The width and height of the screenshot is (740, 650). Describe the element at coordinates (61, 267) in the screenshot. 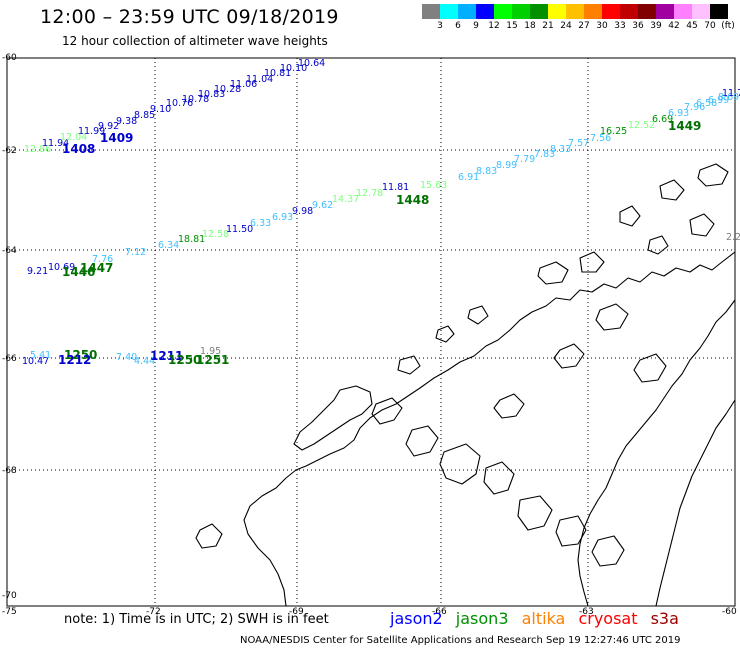

I see `swh-value: 10.69` at that location.